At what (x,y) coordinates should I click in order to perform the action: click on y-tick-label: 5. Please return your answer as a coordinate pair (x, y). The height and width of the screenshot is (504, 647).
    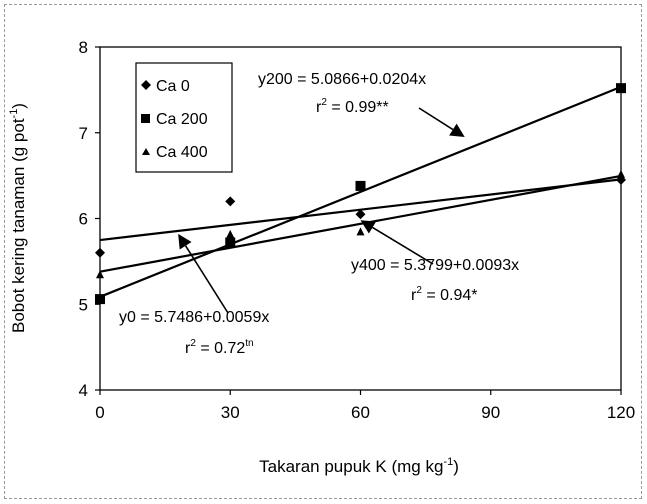
    Looking at the image, I should click on (83, 304).